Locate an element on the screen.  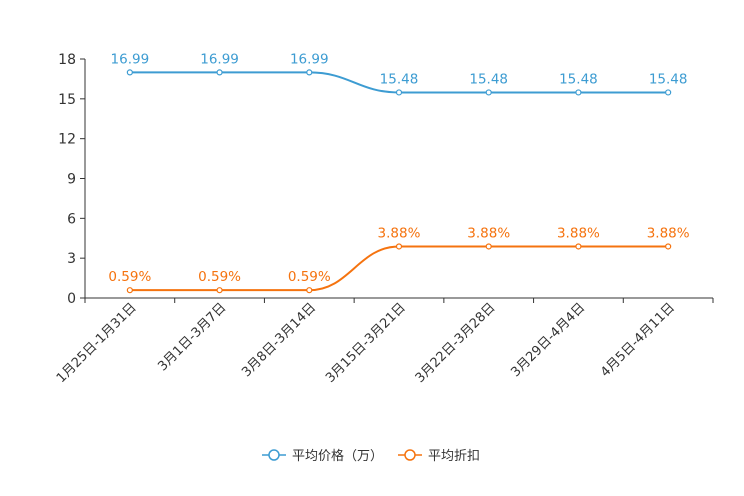
y-tick-label: 0 is located at coordinates (71, 299).